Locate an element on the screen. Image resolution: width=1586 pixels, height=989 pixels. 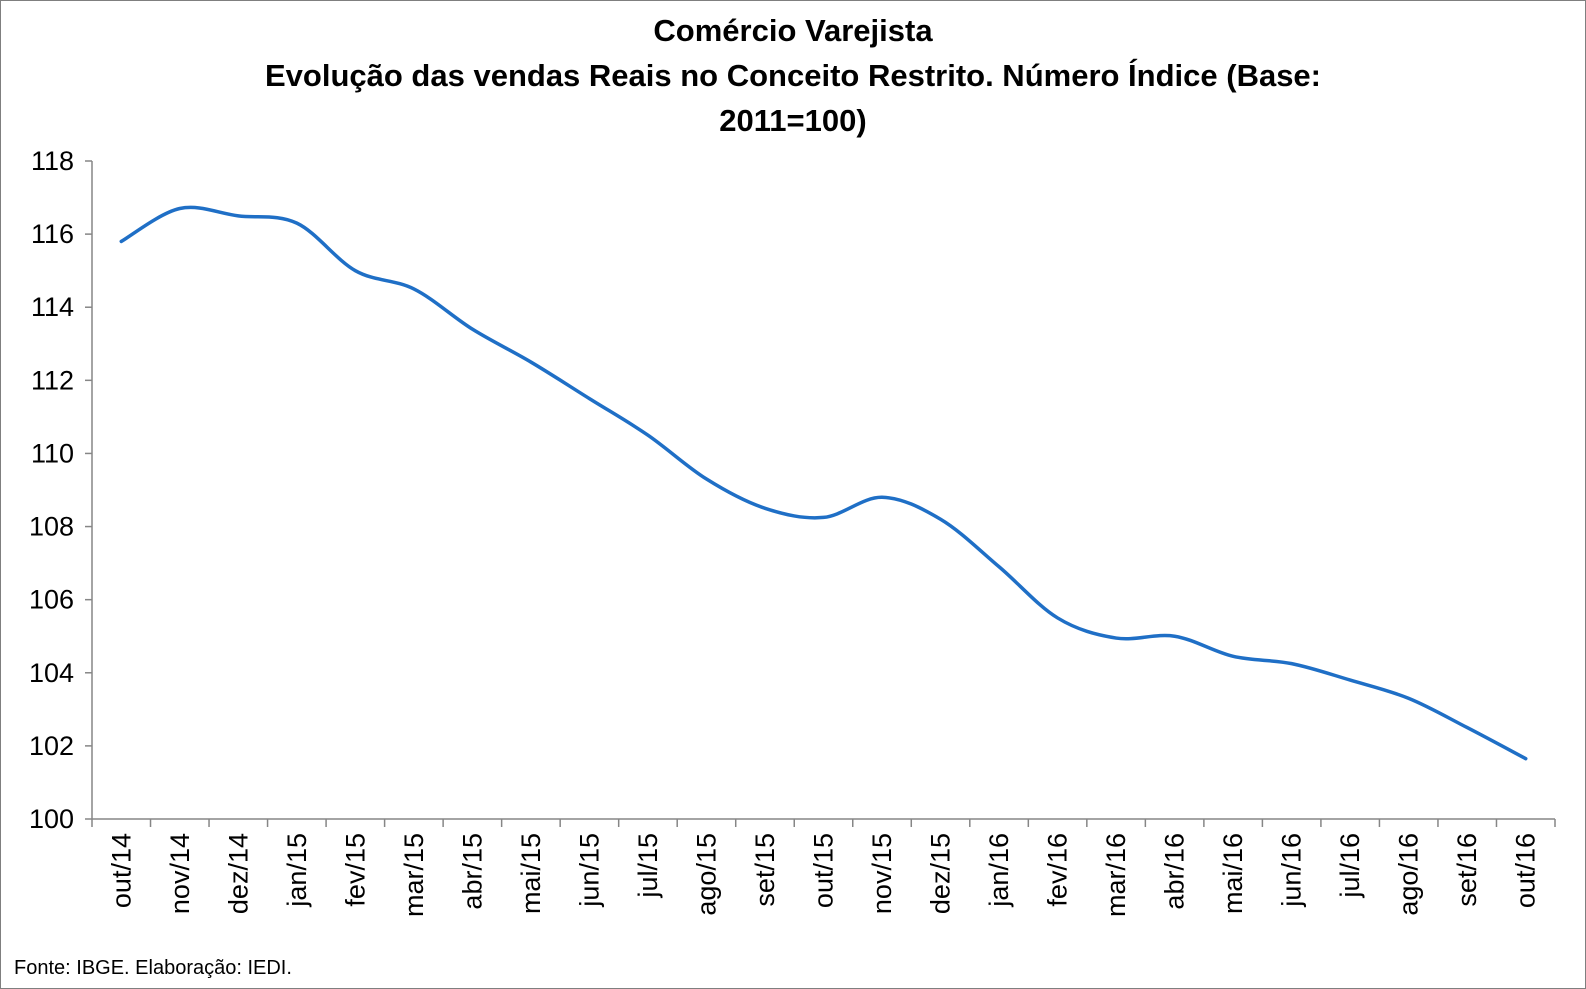
x-tick-label: mar/16 is located at coordinates (1116, 875).